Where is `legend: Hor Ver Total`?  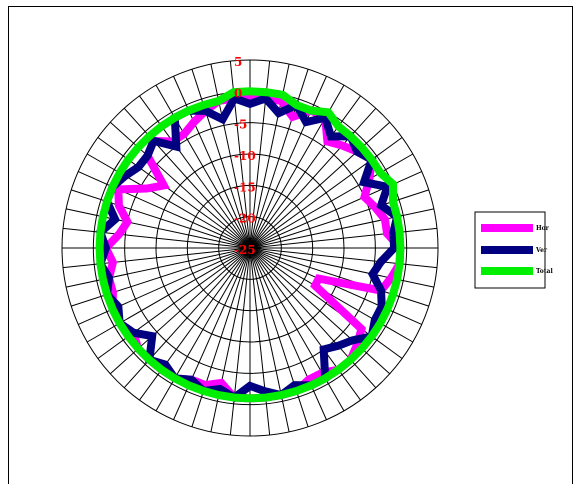
legend: Hor Ver Total is located at coordinates (513, 250).